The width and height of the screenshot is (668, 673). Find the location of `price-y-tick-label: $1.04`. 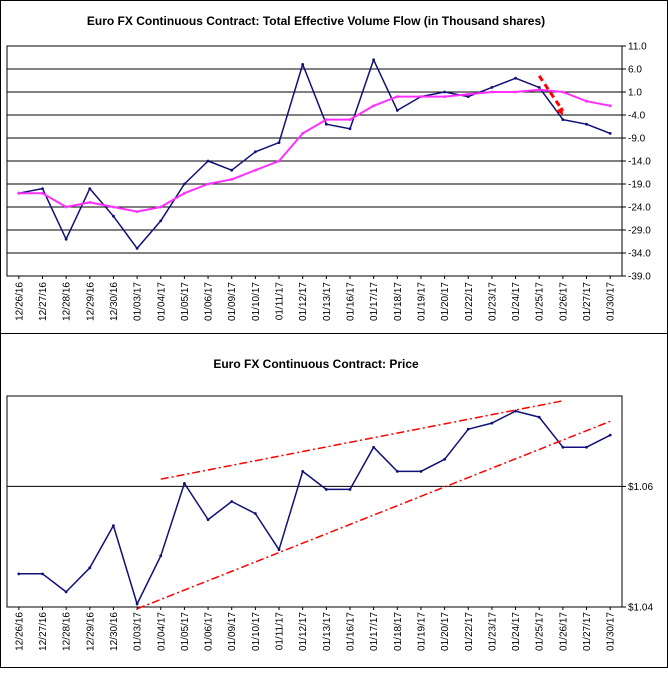

price-y-tick-label: $1.04 is located at coordinates (640, 608).